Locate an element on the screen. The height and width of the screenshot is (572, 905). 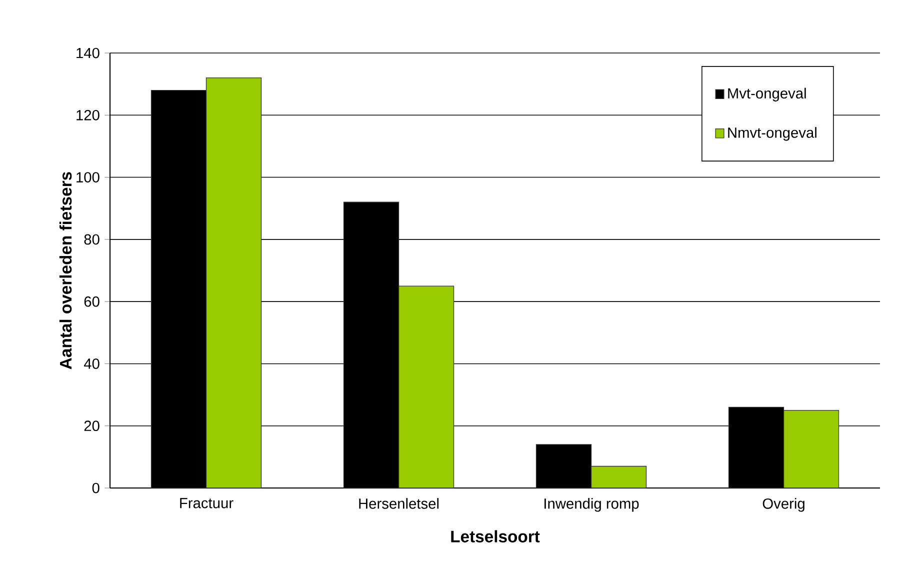
x-axis-title: Letselsoort is located at coordinates (495, 536).